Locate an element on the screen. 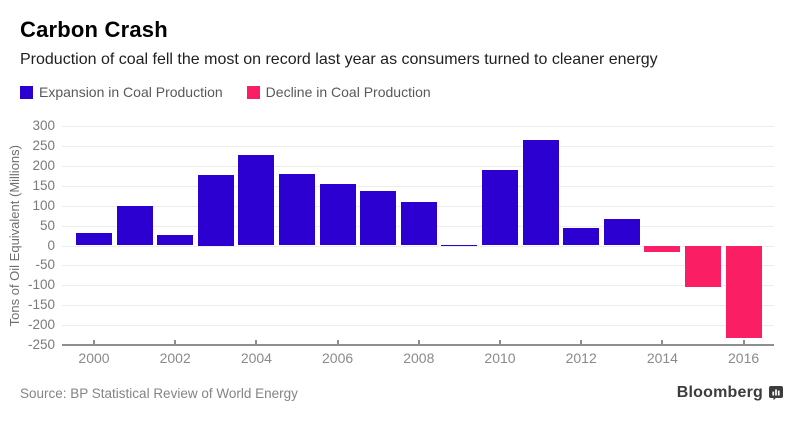  y-tick-label-50: 50 is located at coordinates (47, 225).